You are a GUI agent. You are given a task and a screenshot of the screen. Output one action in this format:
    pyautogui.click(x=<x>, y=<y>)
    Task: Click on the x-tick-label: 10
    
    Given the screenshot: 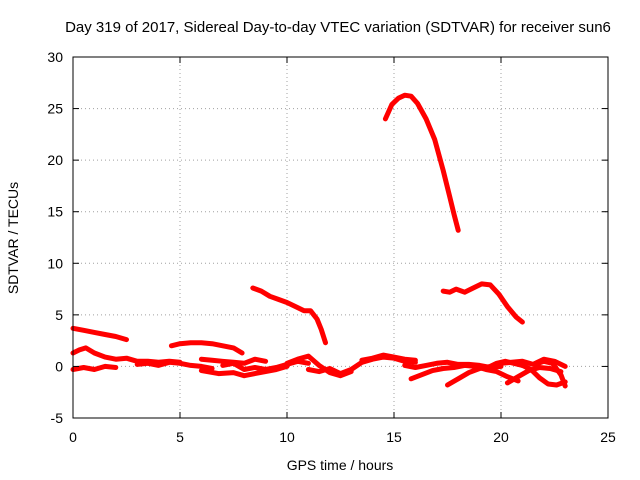 What is the action you would take?
    pyautogui.click(x=287, y=437)
    